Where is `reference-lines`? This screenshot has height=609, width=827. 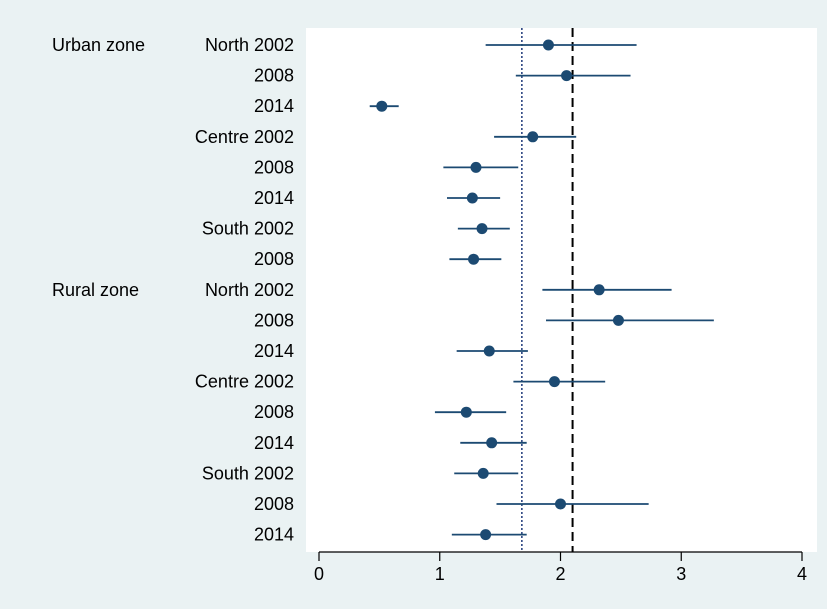
reference-lines is located at coordinates (547, 290).